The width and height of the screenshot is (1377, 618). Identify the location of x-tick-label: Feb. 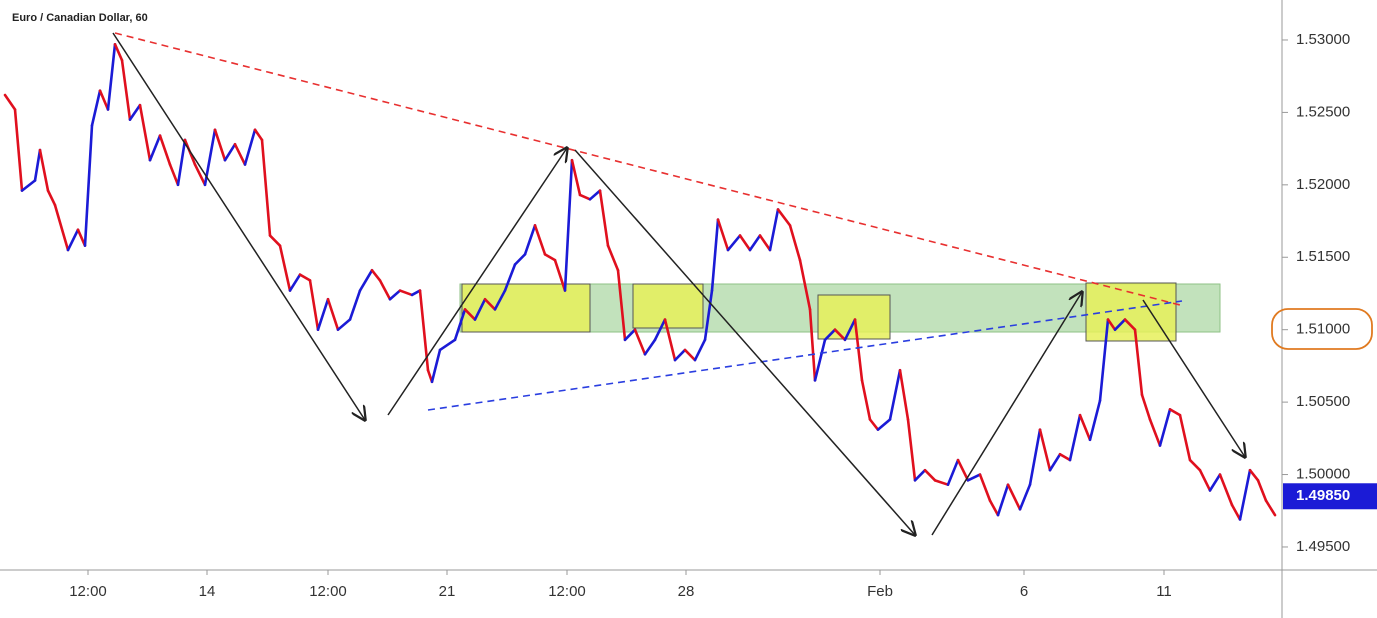
(880, 591).